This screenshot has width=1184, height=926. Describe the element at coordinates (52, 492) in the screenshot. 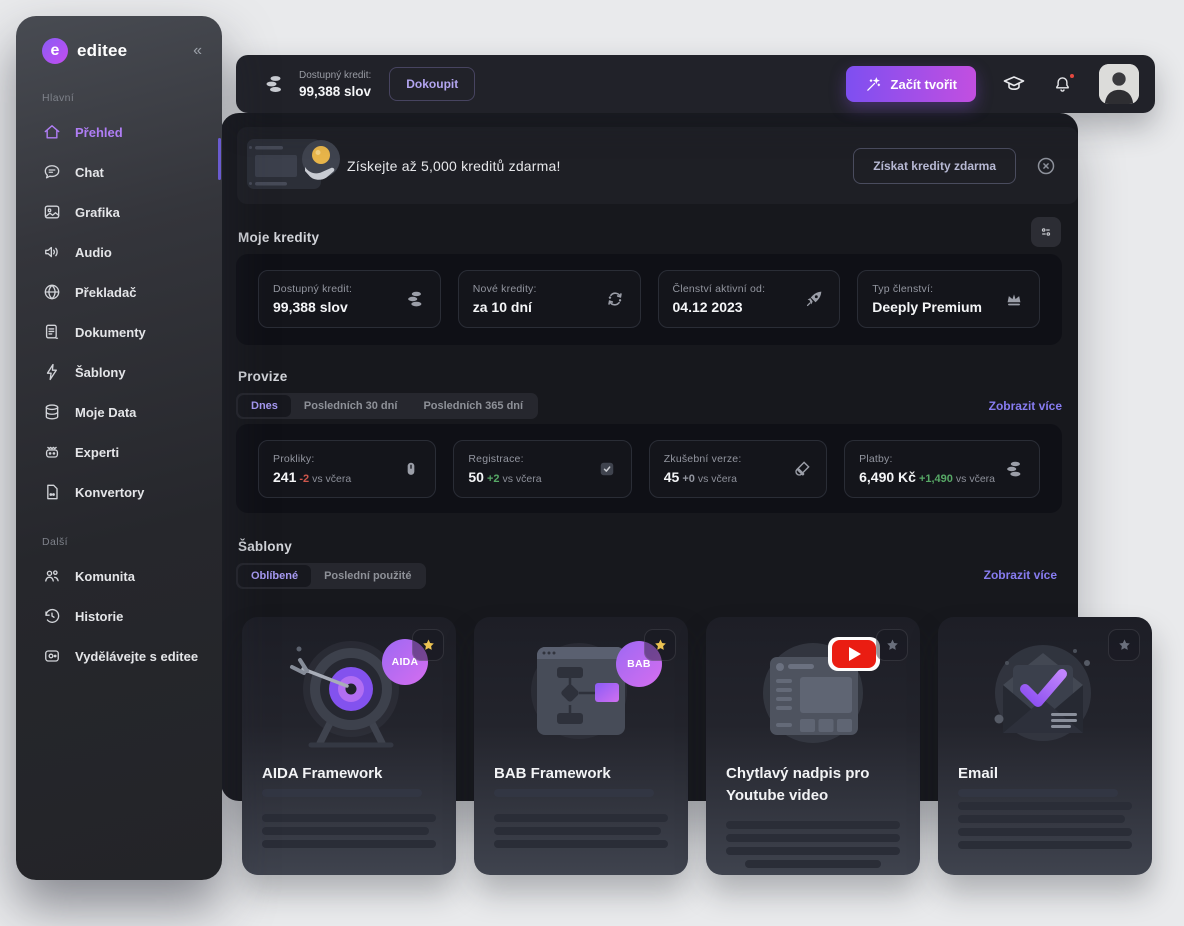

I see `file-convert-icon` at that location.